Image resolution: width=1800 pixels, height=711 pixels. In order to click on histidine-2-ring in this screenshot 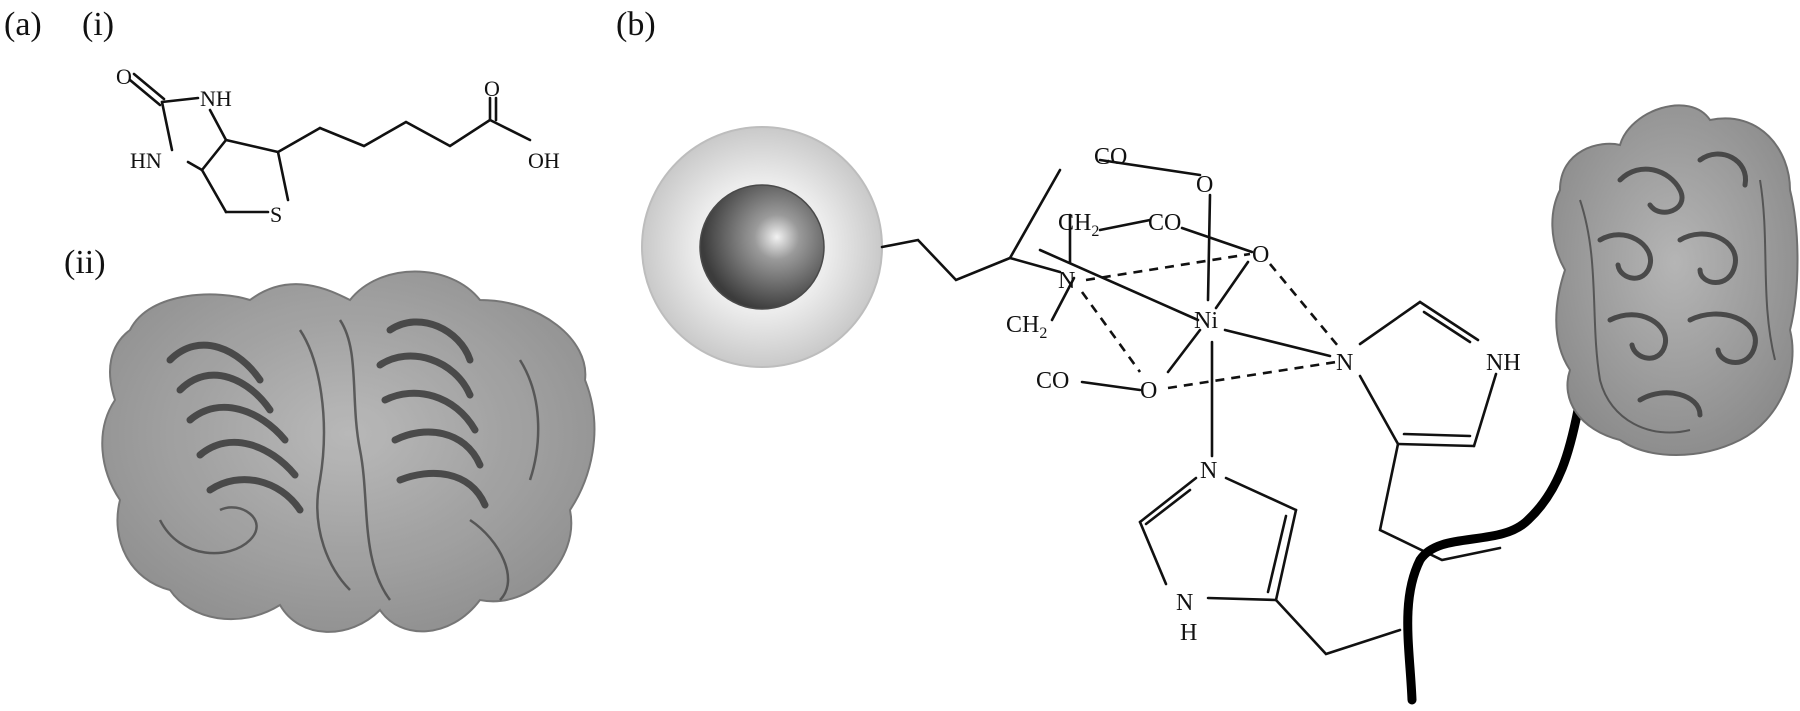, I will do `click(1270, 566)`.